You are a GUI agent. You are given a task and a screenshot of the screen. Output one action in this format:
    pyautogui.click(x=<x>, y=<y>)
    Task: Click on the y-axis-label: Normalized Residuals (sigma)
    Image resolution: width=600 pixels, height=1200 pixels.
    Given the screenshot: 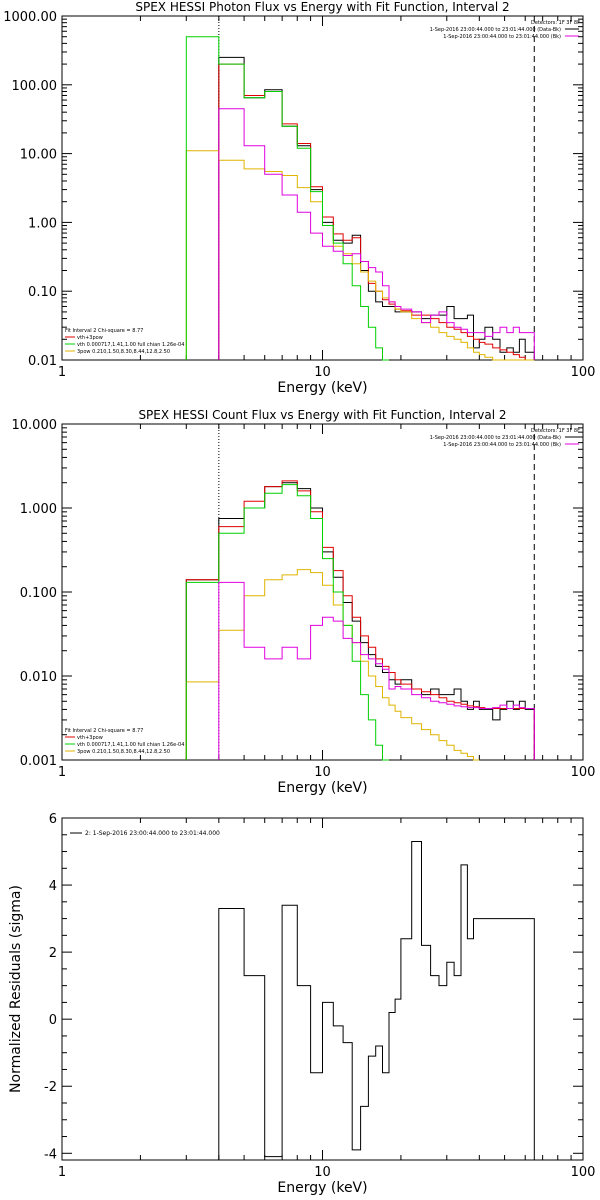 What is the action you would take?
    pyautogui.click(x=16, y=989)
    